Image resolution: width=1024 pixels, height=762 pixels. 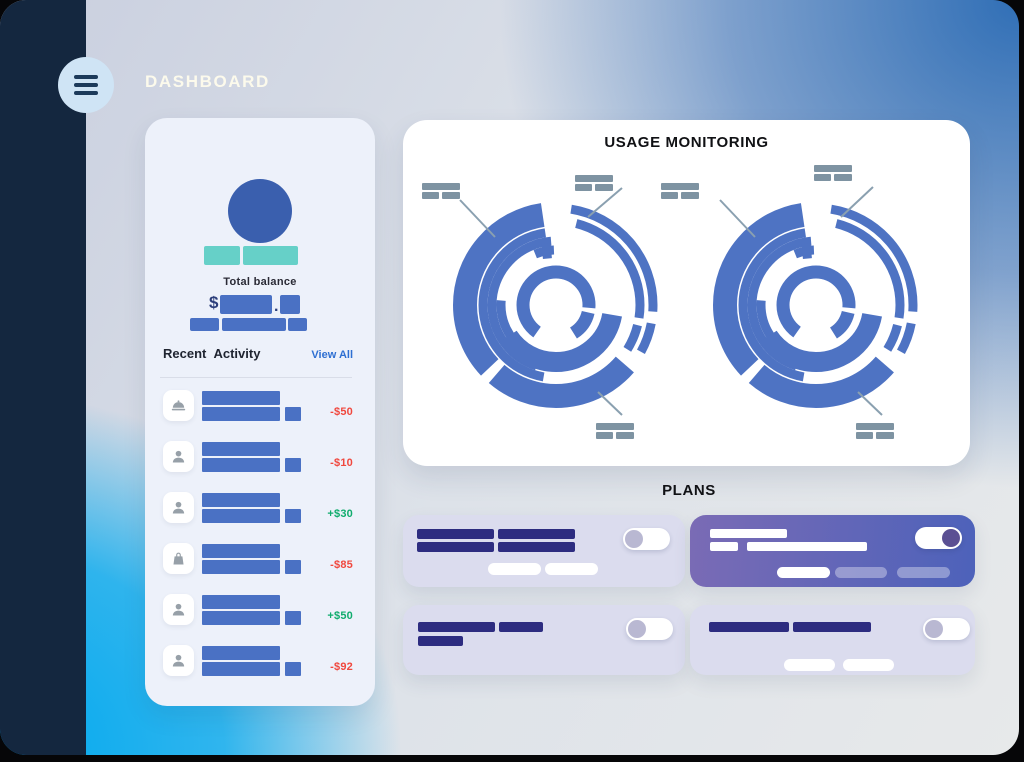 What do you see at coordinates (341, 667) in the screenshot?
I see `activity-amount: -$92` at bounding box center [341, 667].